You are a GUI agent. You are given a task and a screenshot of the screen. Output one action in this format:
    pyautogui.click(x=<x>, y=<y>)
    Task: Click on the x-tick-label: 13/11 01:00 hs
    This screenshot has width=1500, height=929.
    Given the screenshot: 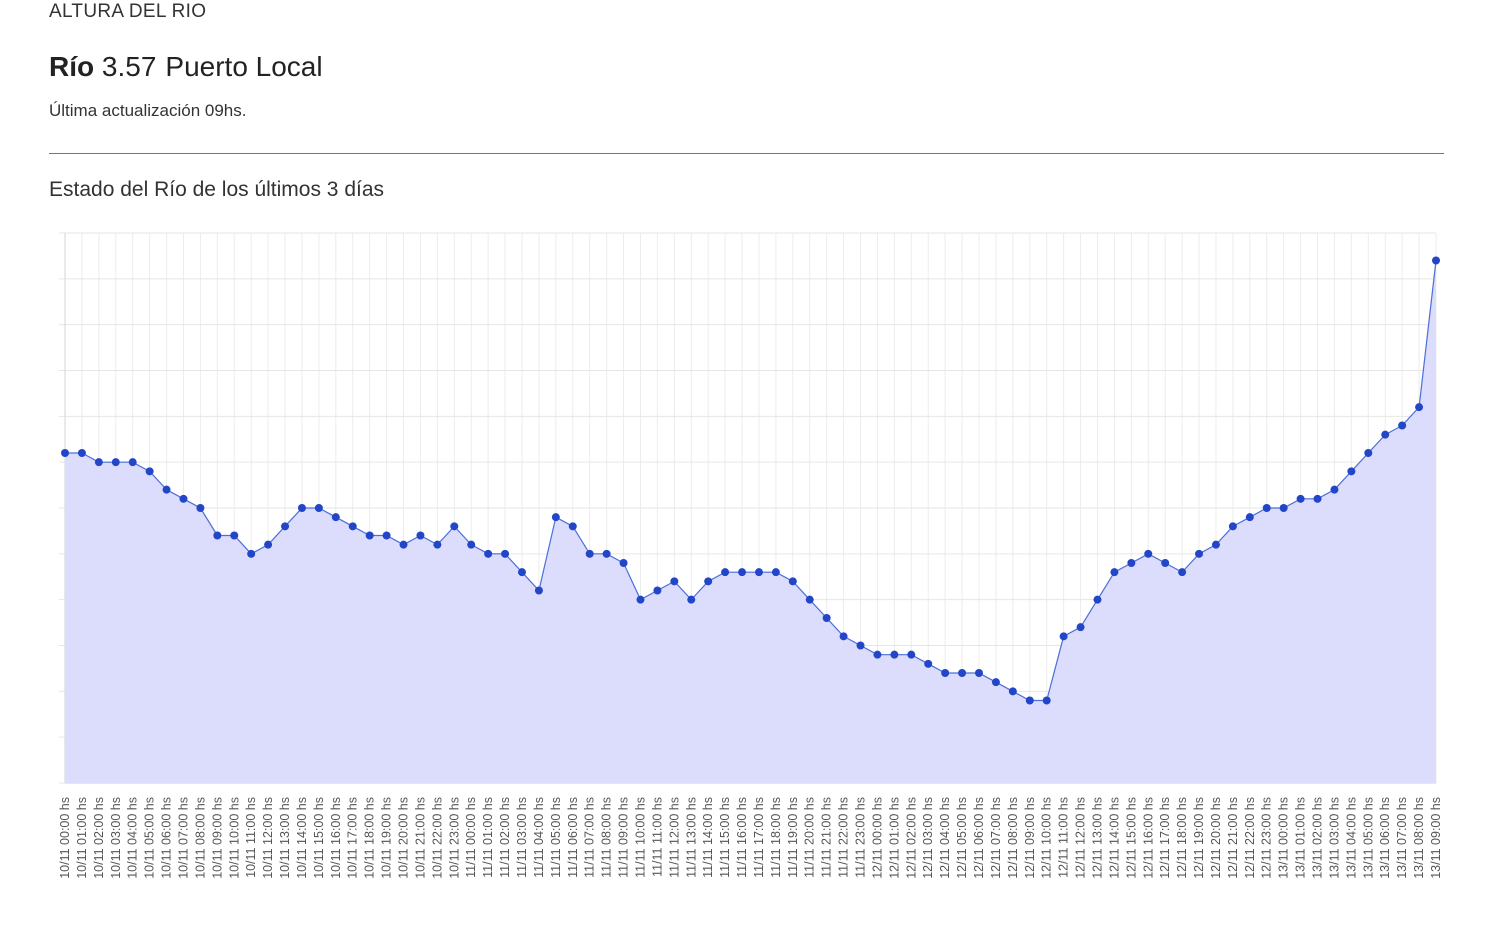 What is the action you would take?
    pyautogui.click(x=1301, y=838)
    